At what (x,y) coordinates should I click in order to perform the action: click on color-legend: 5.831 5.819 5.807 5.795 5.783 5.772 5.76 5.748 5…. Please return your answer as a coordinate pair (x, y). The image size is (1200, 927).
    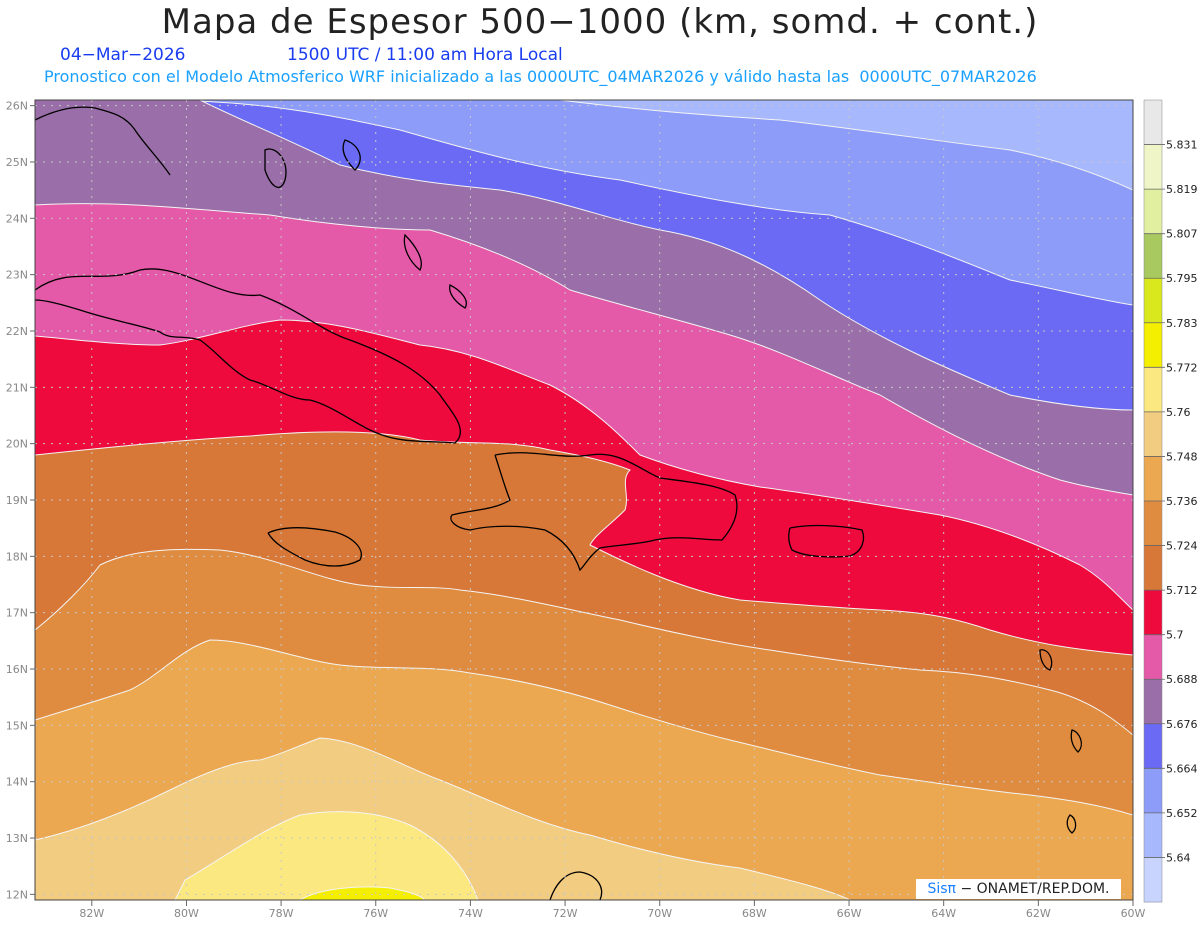
    Looking at the image, I should click on (1170, 501).